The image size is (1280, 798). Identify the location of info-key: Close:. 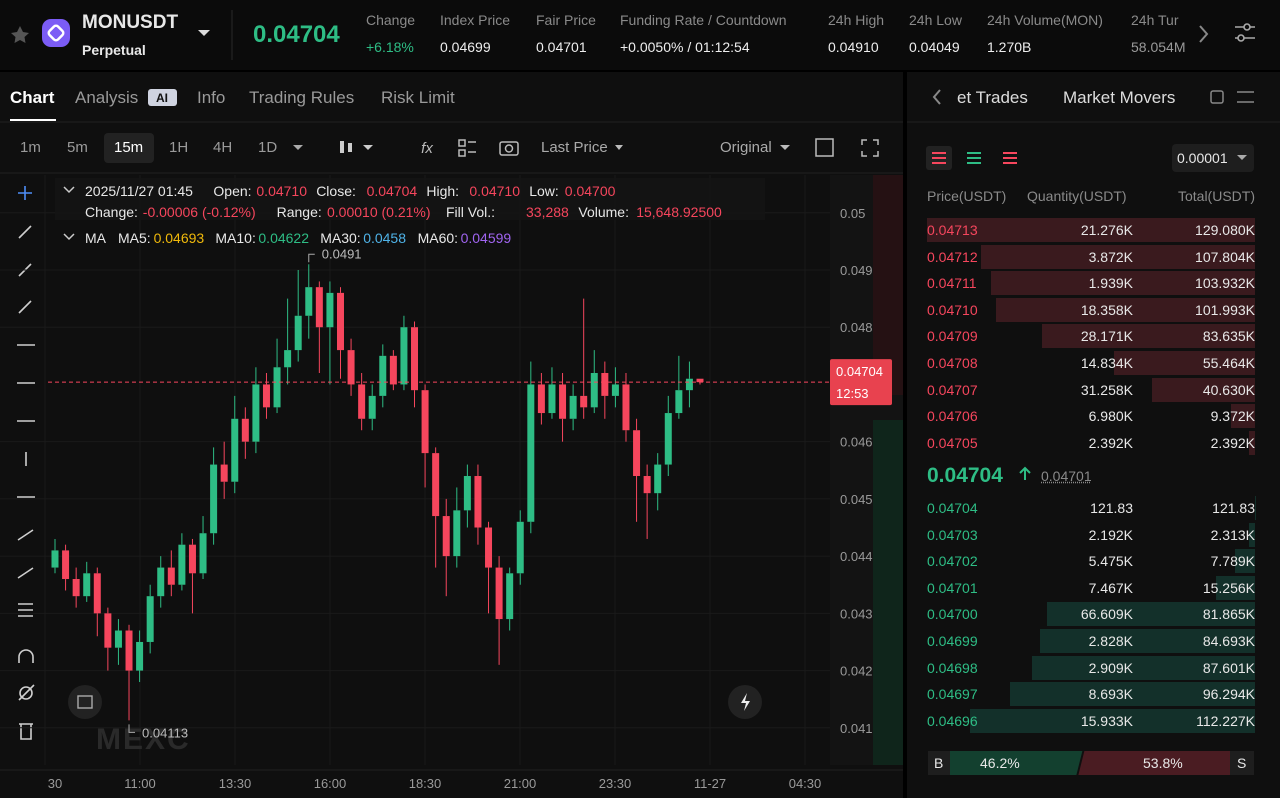
(336, 191).